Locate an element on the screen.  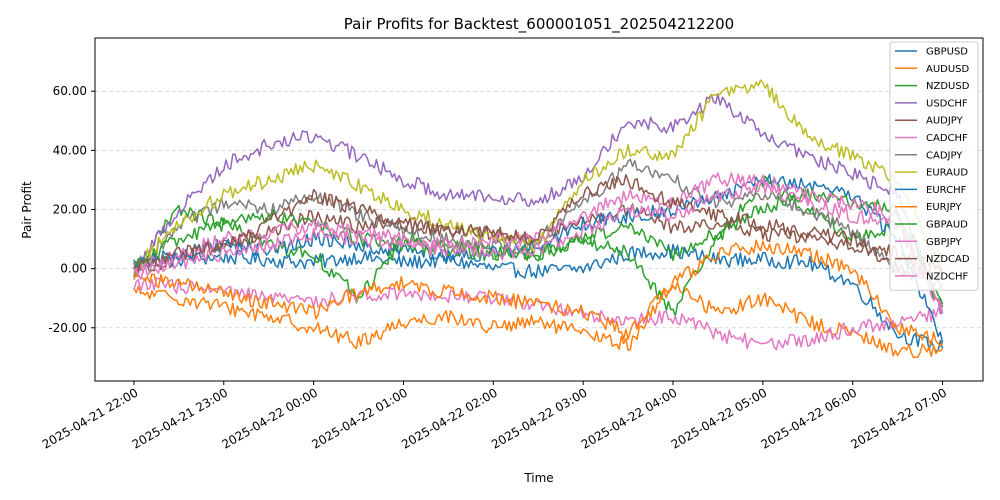
x-tick-label: 2025-04-22 03:00 is located at coordinates (539, 418).